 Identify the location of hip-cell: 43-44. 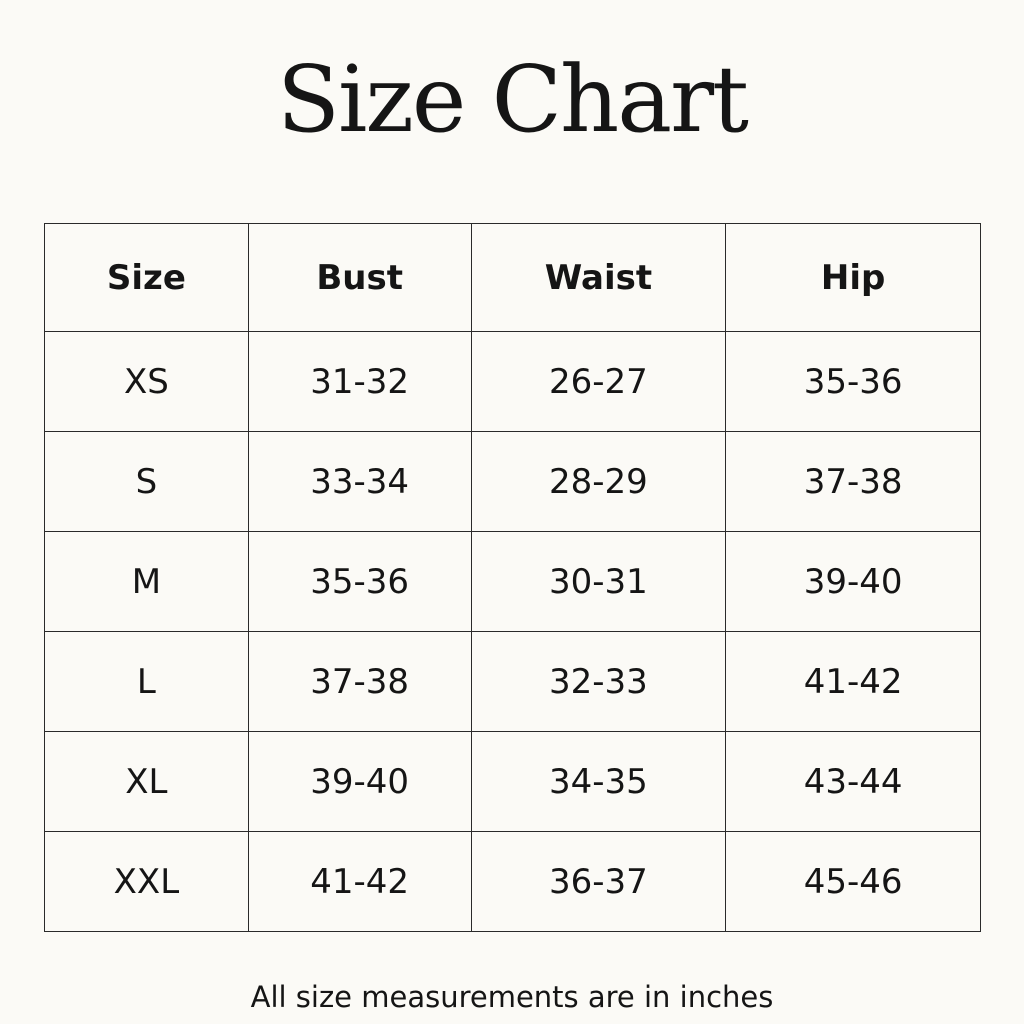
(853, 781).